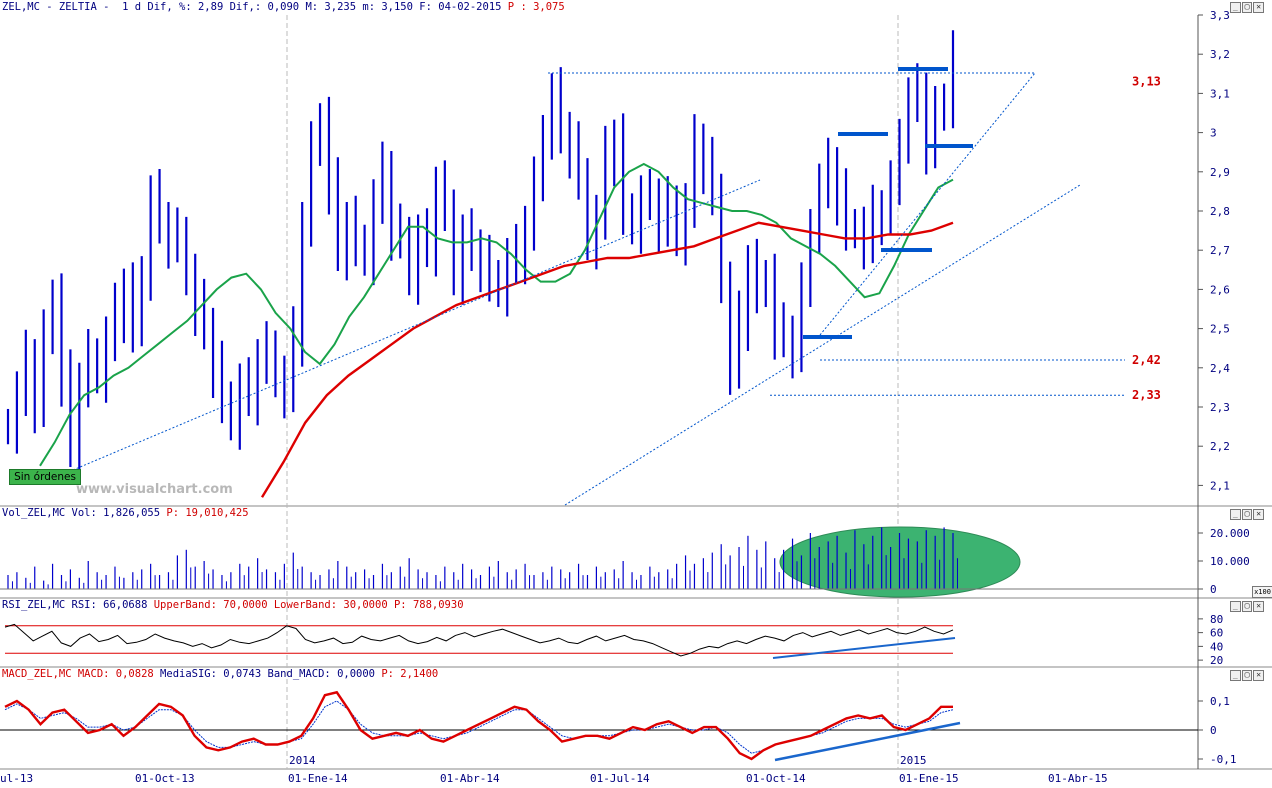 The width and height of the screenshot is (1272, 788). What do you see at coordinates (1213, 730) in the screenshot?
I see `macd-y-tick-label: 0` at bounding box center [1213, 730].